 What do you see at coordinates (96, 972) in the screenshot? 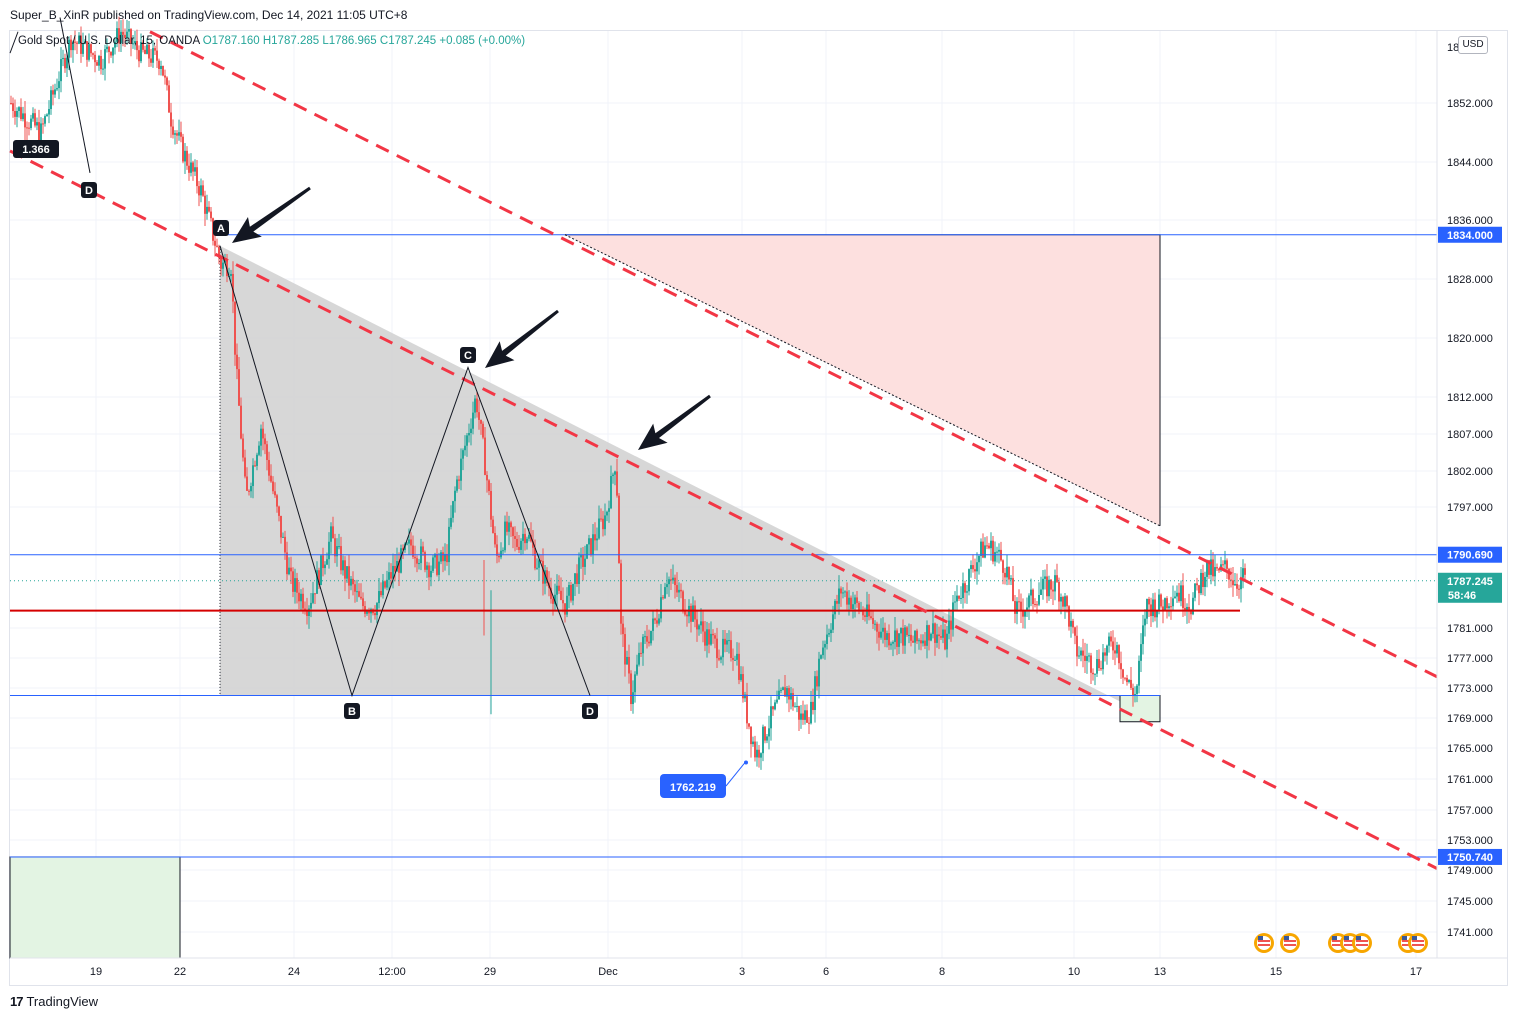
I see `time-tick-label: 19` at bounding box center [96, 972].